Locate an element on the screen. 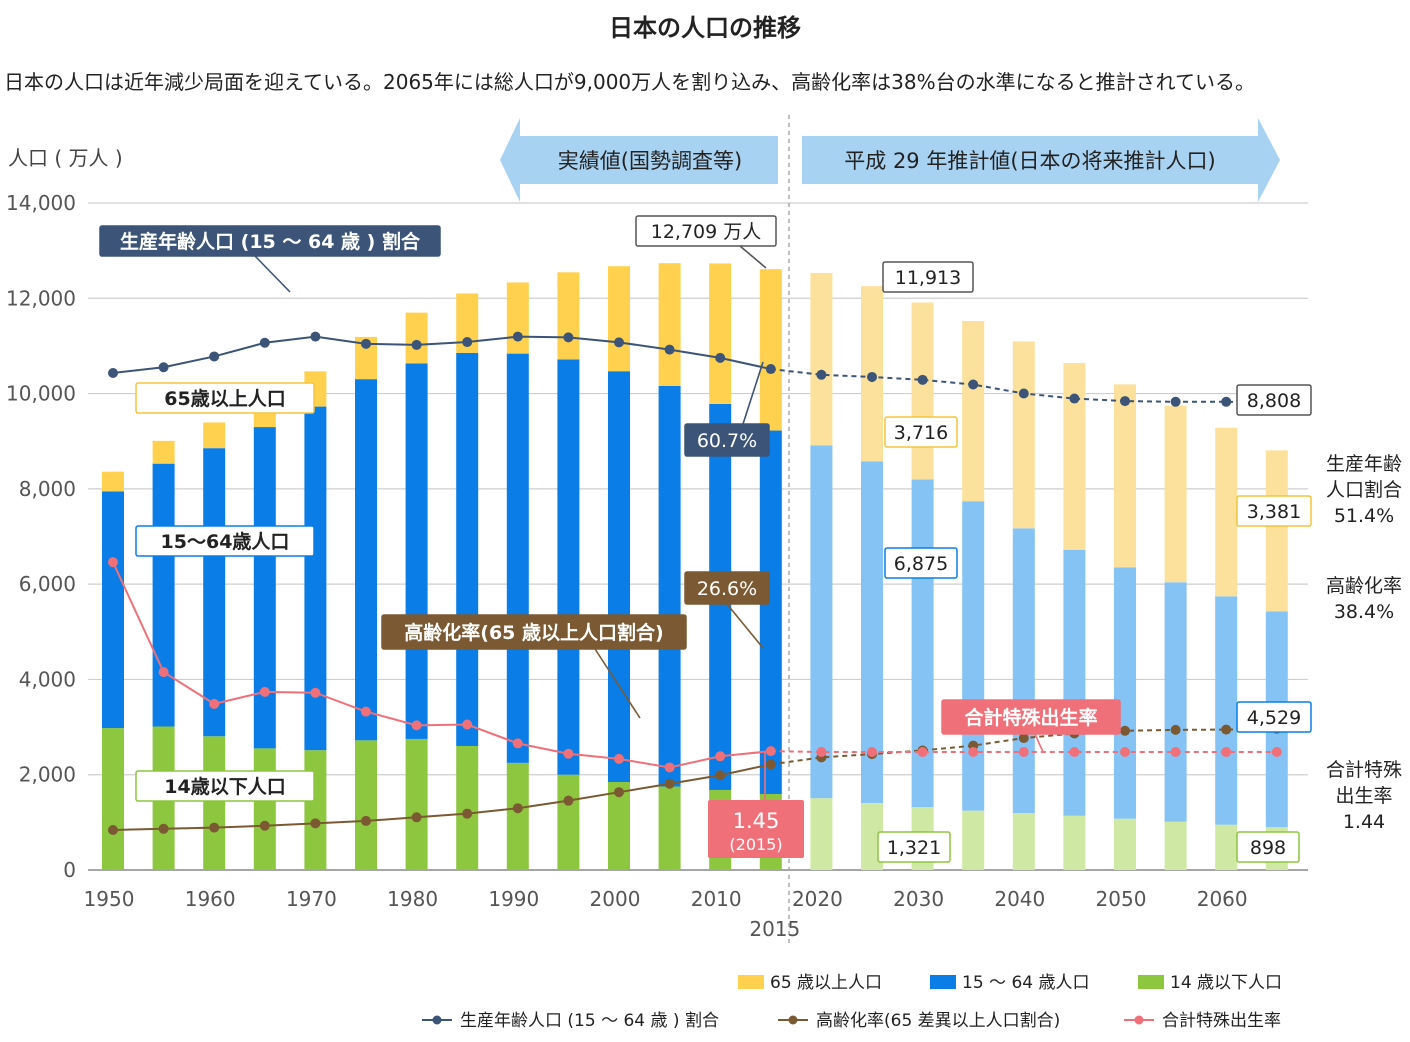 The image size is (1410, 1042). legend-swatch-young is located at coordinates (1151, 982).